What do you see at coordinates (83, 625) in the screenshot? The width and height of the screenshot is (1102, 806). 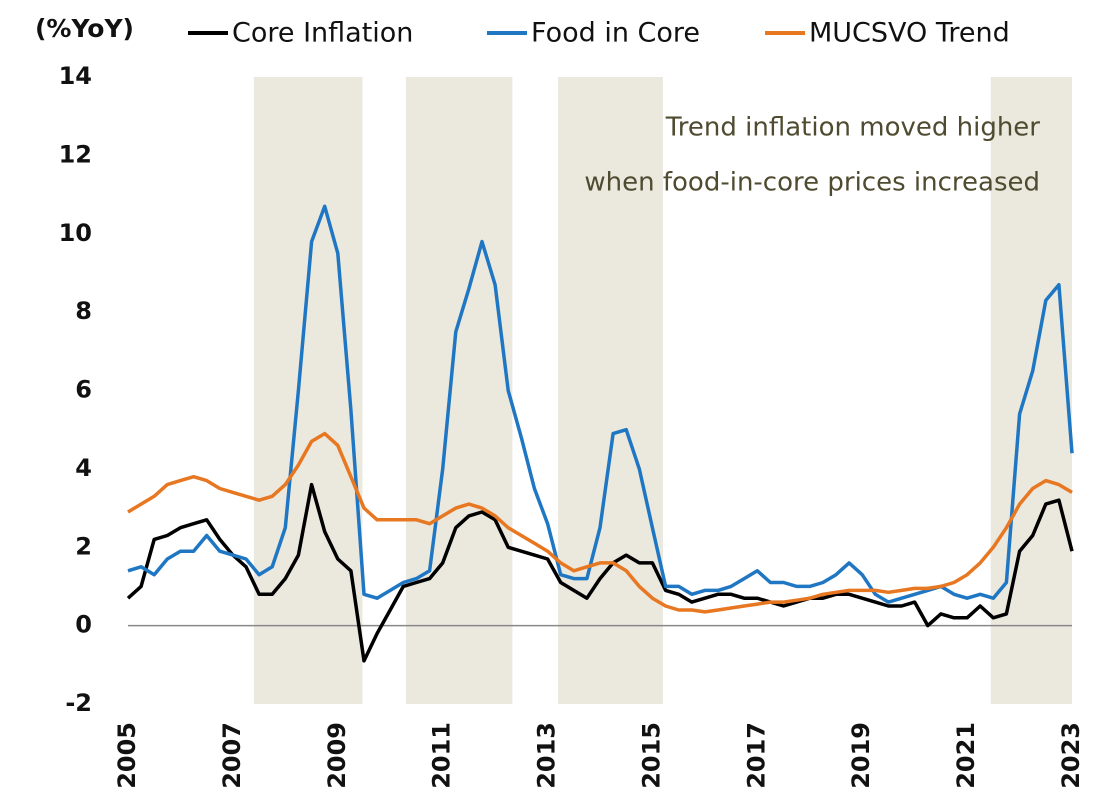 I see `y-tick-label: 0` at bounding box center [83, 625].